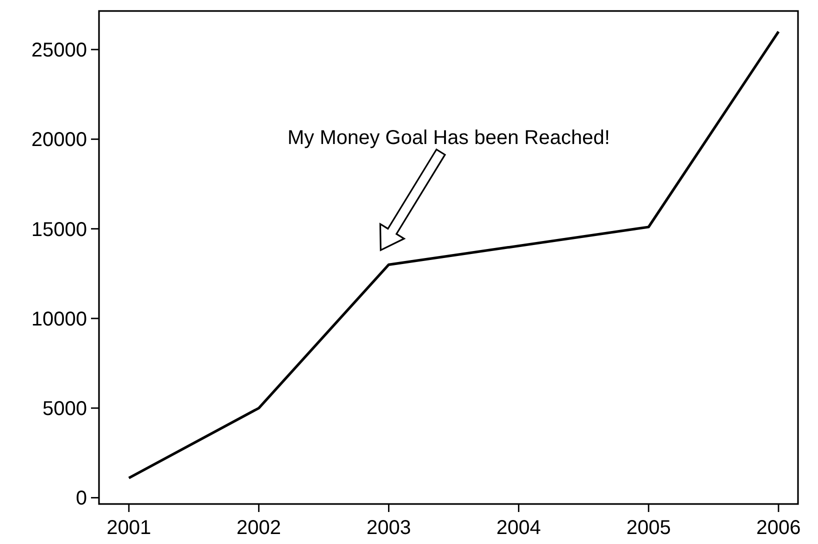 This screenshot has width=818, height=544. I want to click on x-tick-label: 2006, so click(778, 528).